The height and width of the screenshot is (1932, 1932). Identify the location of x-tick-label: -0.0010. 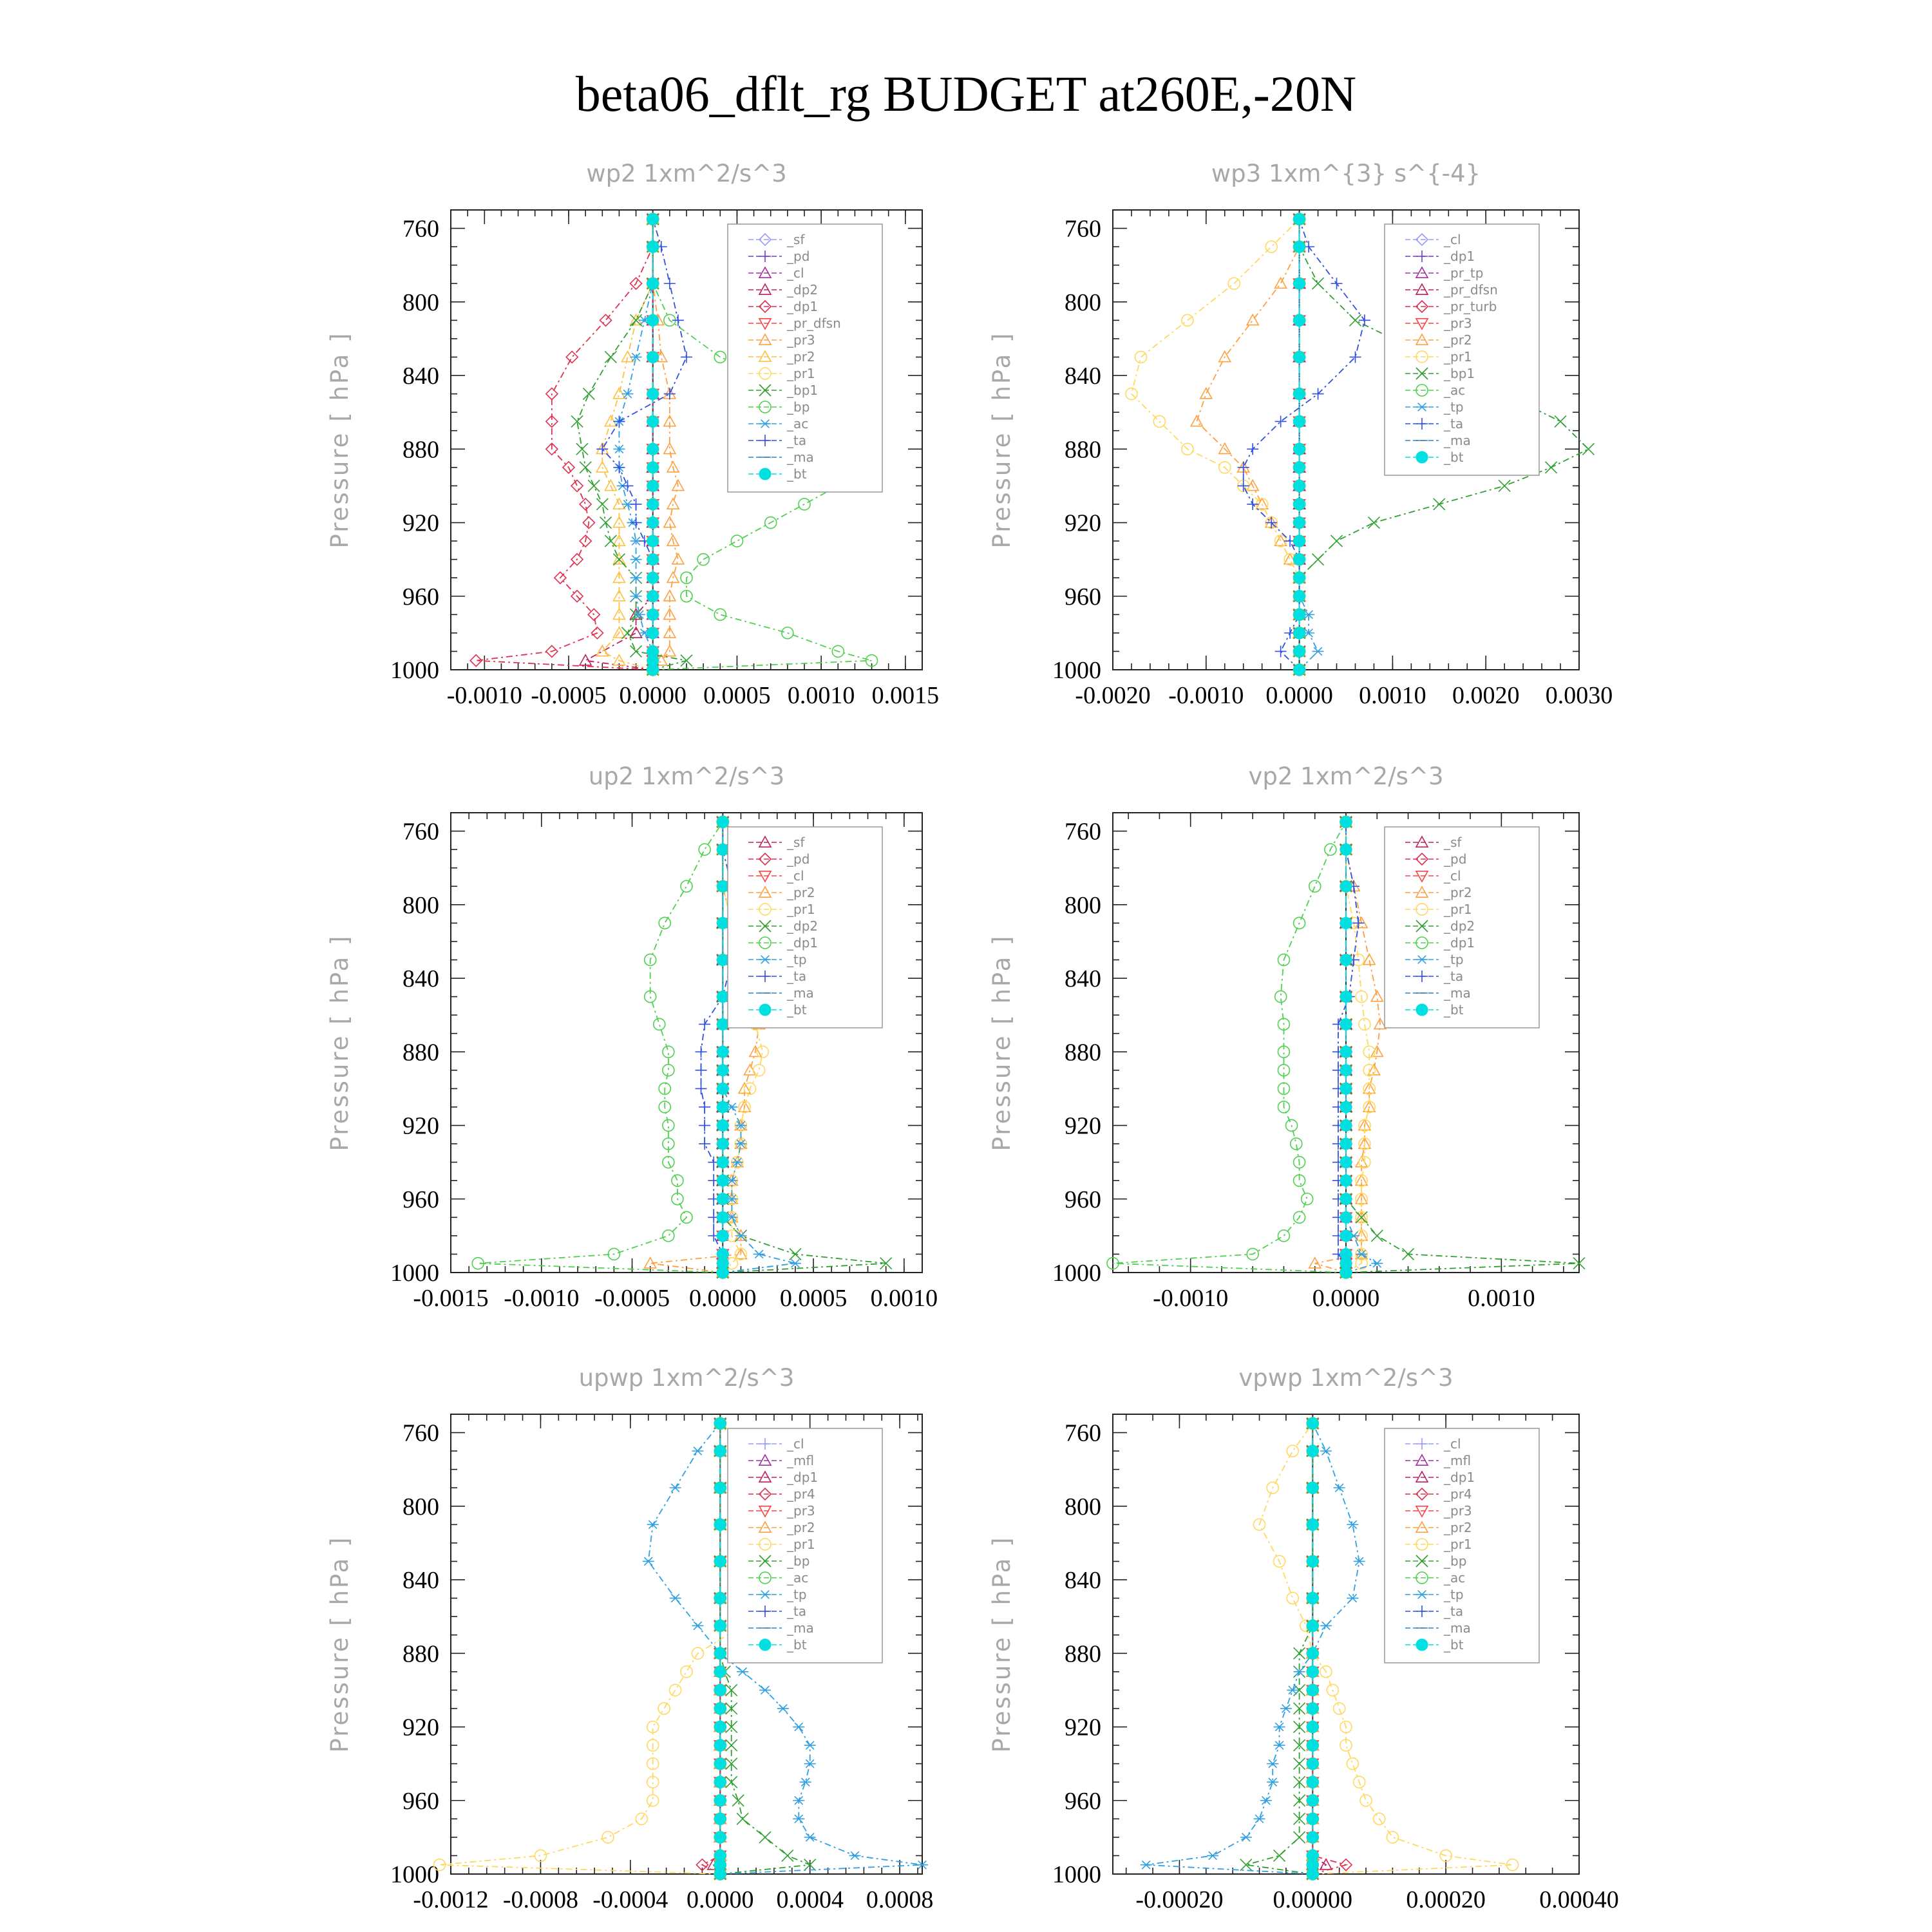
(1190, 1298).